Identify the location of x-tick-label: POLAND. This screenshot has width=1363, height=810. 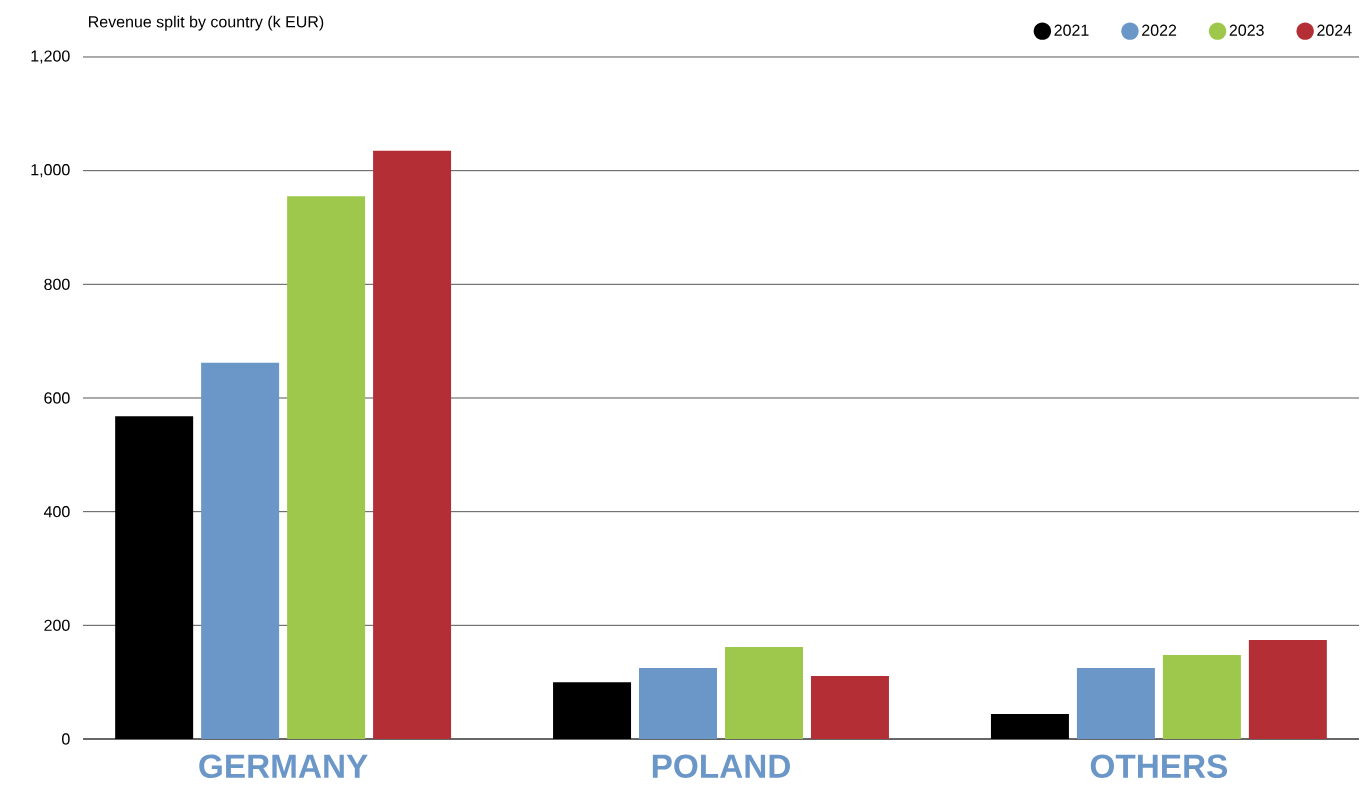
(721, 766).